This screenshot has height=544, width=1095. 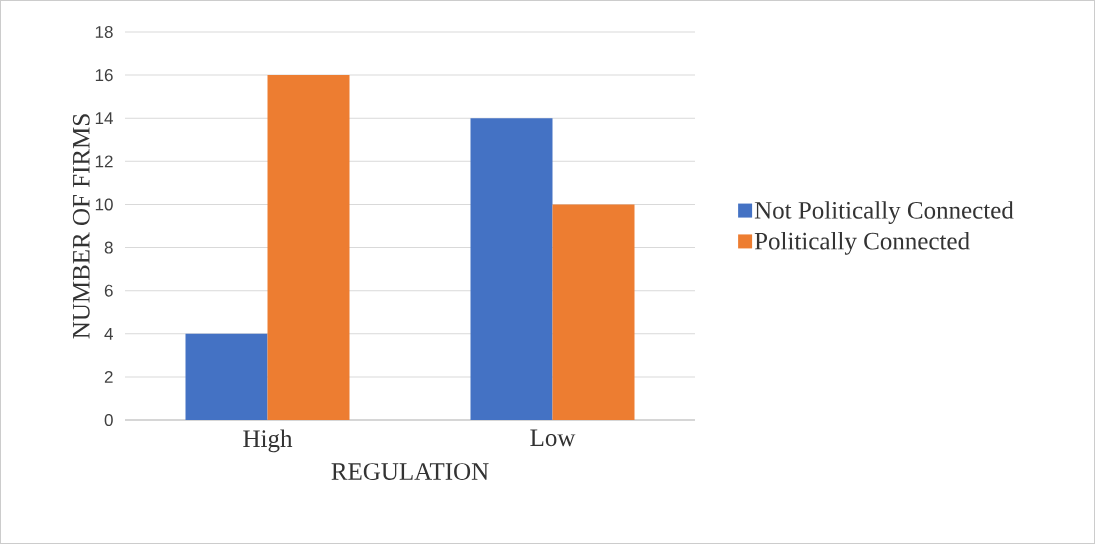 I want to click on y-tick-label: 14, so click(x=104, y=118).